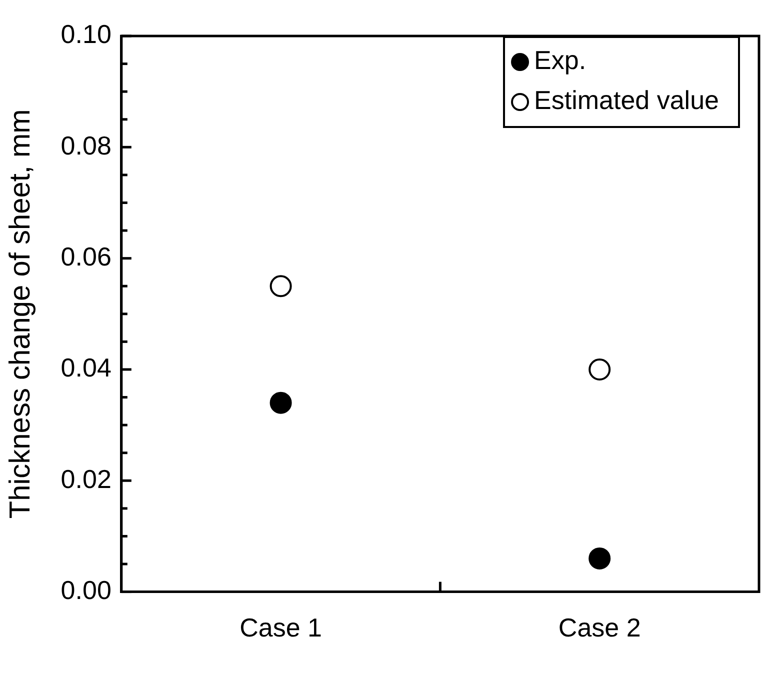 The width and height of the screenshot is (771, 677). I want to click on y-tick-label: 0.02, so click(86, 479).